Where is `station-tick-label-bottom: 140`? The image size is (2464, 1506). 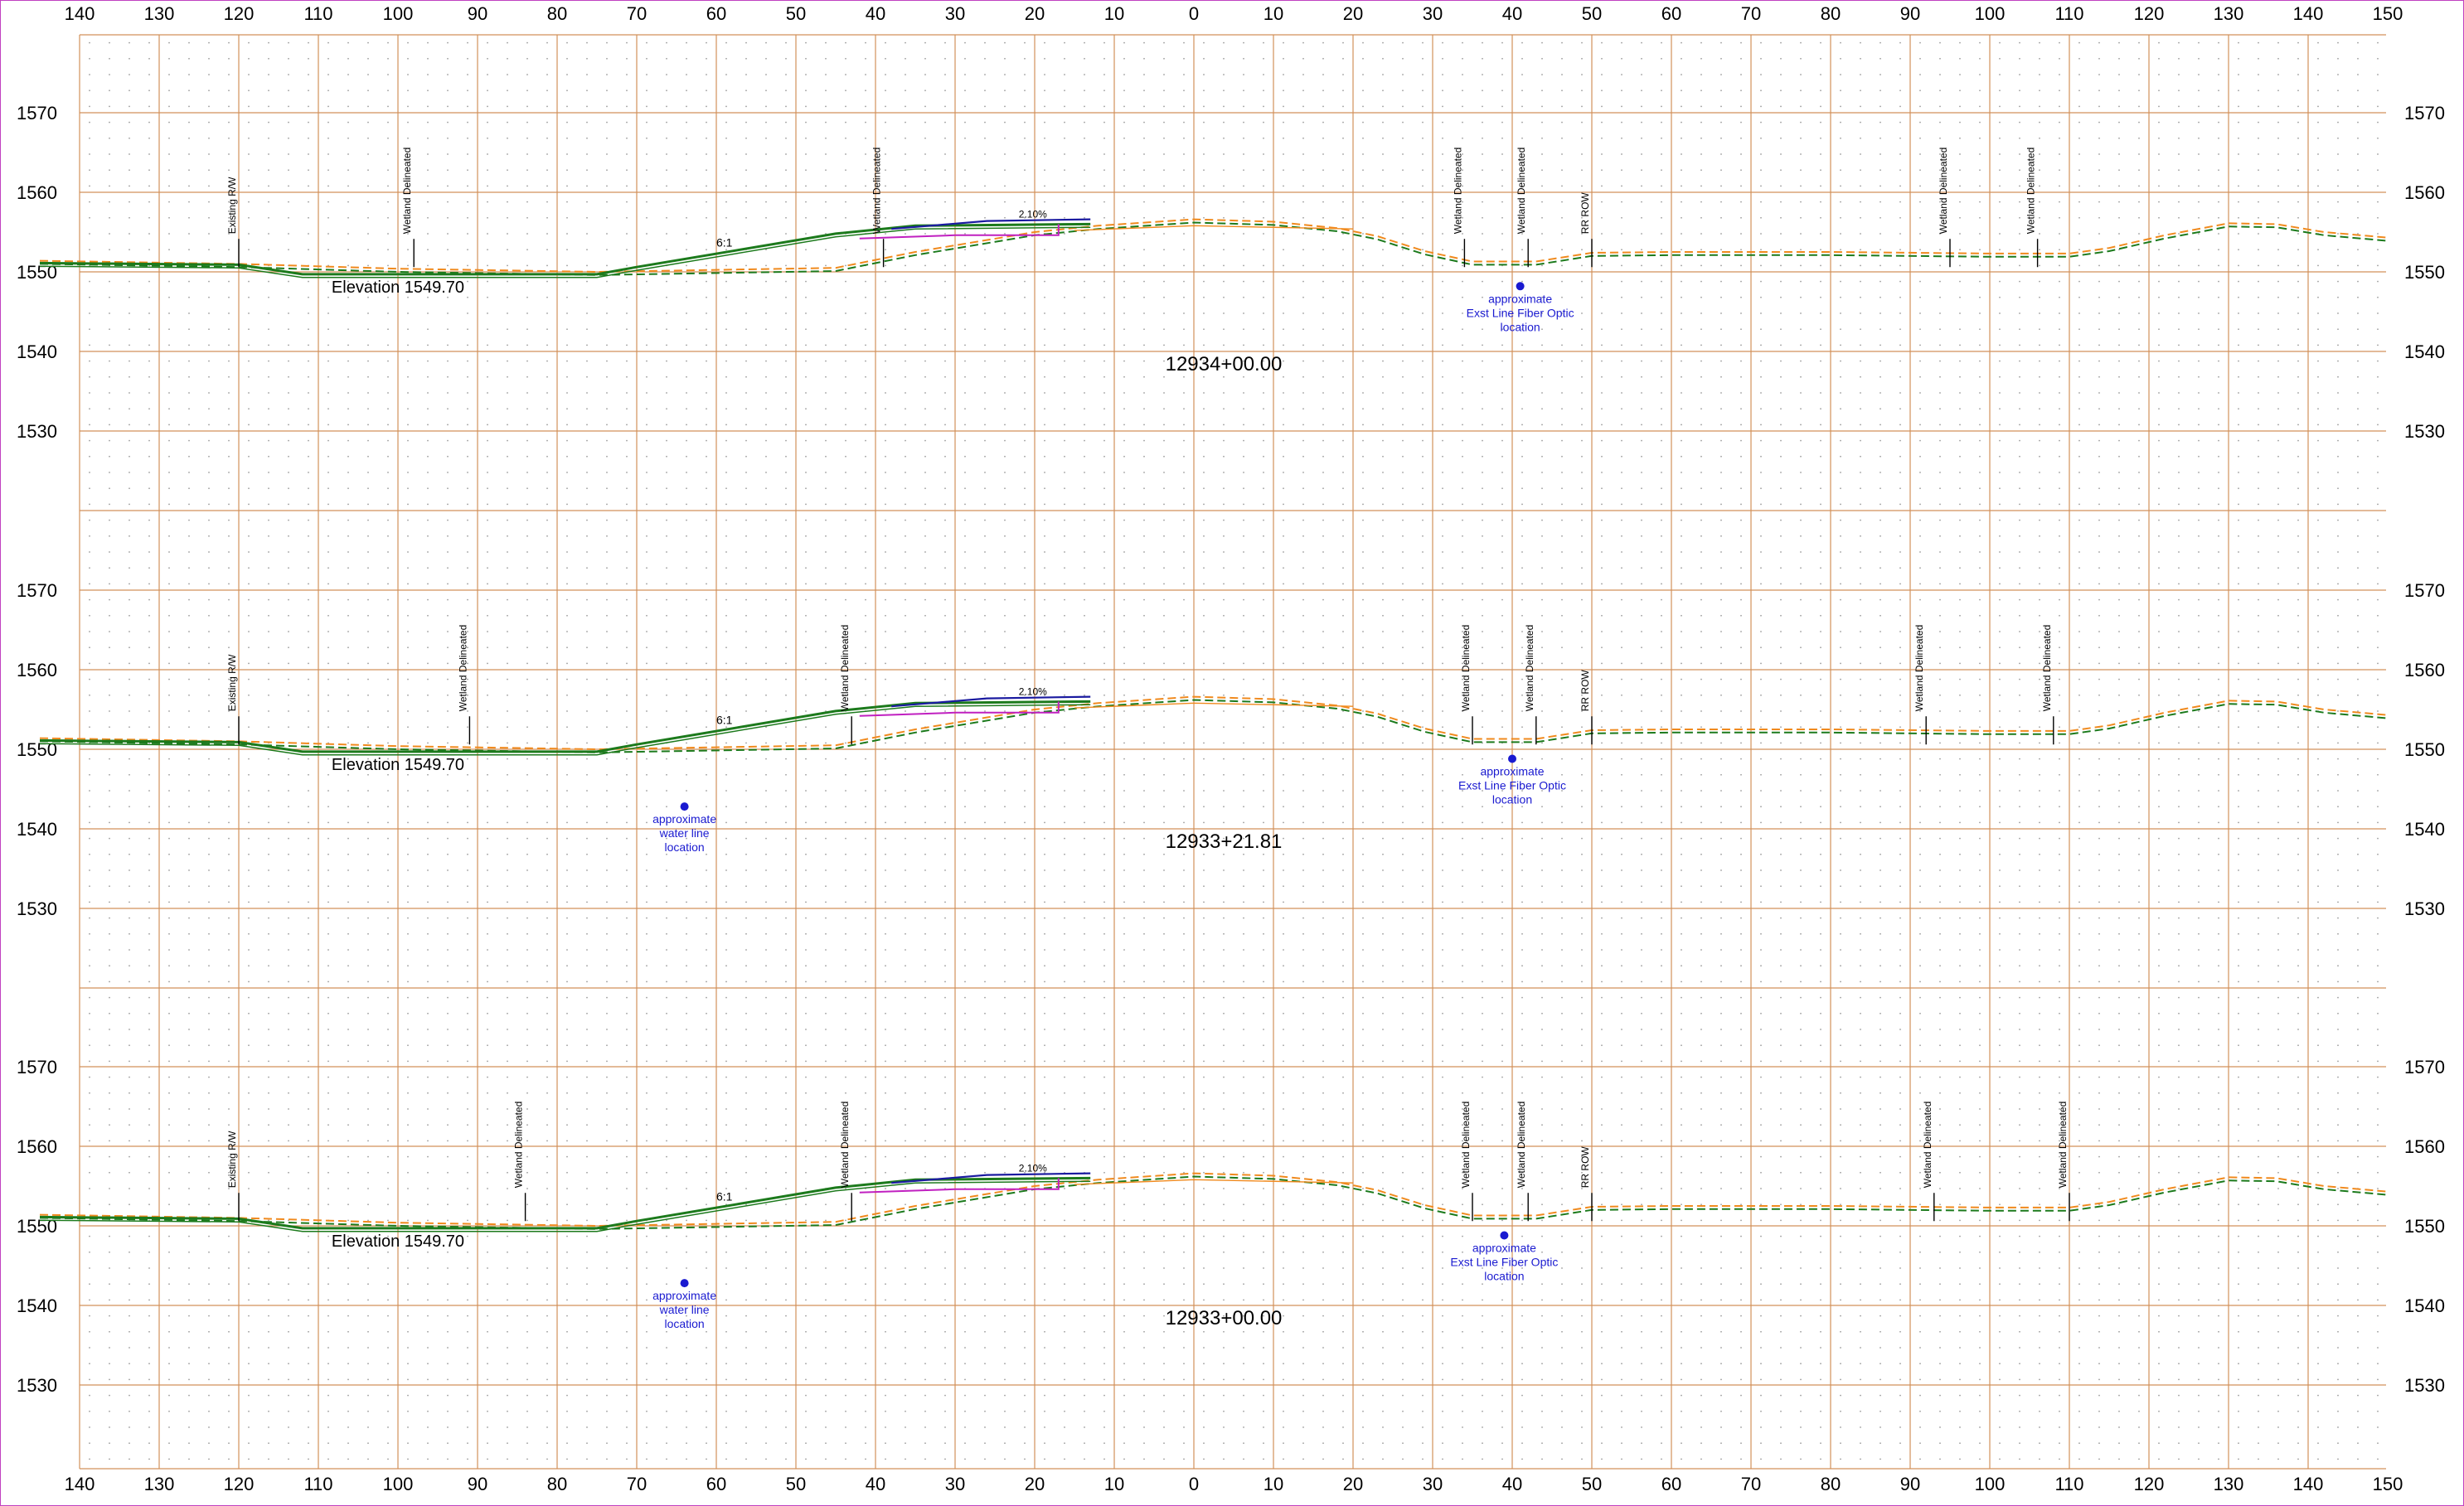 station-tick-label-bottom: 140 is located at coordinates (80, 1484).